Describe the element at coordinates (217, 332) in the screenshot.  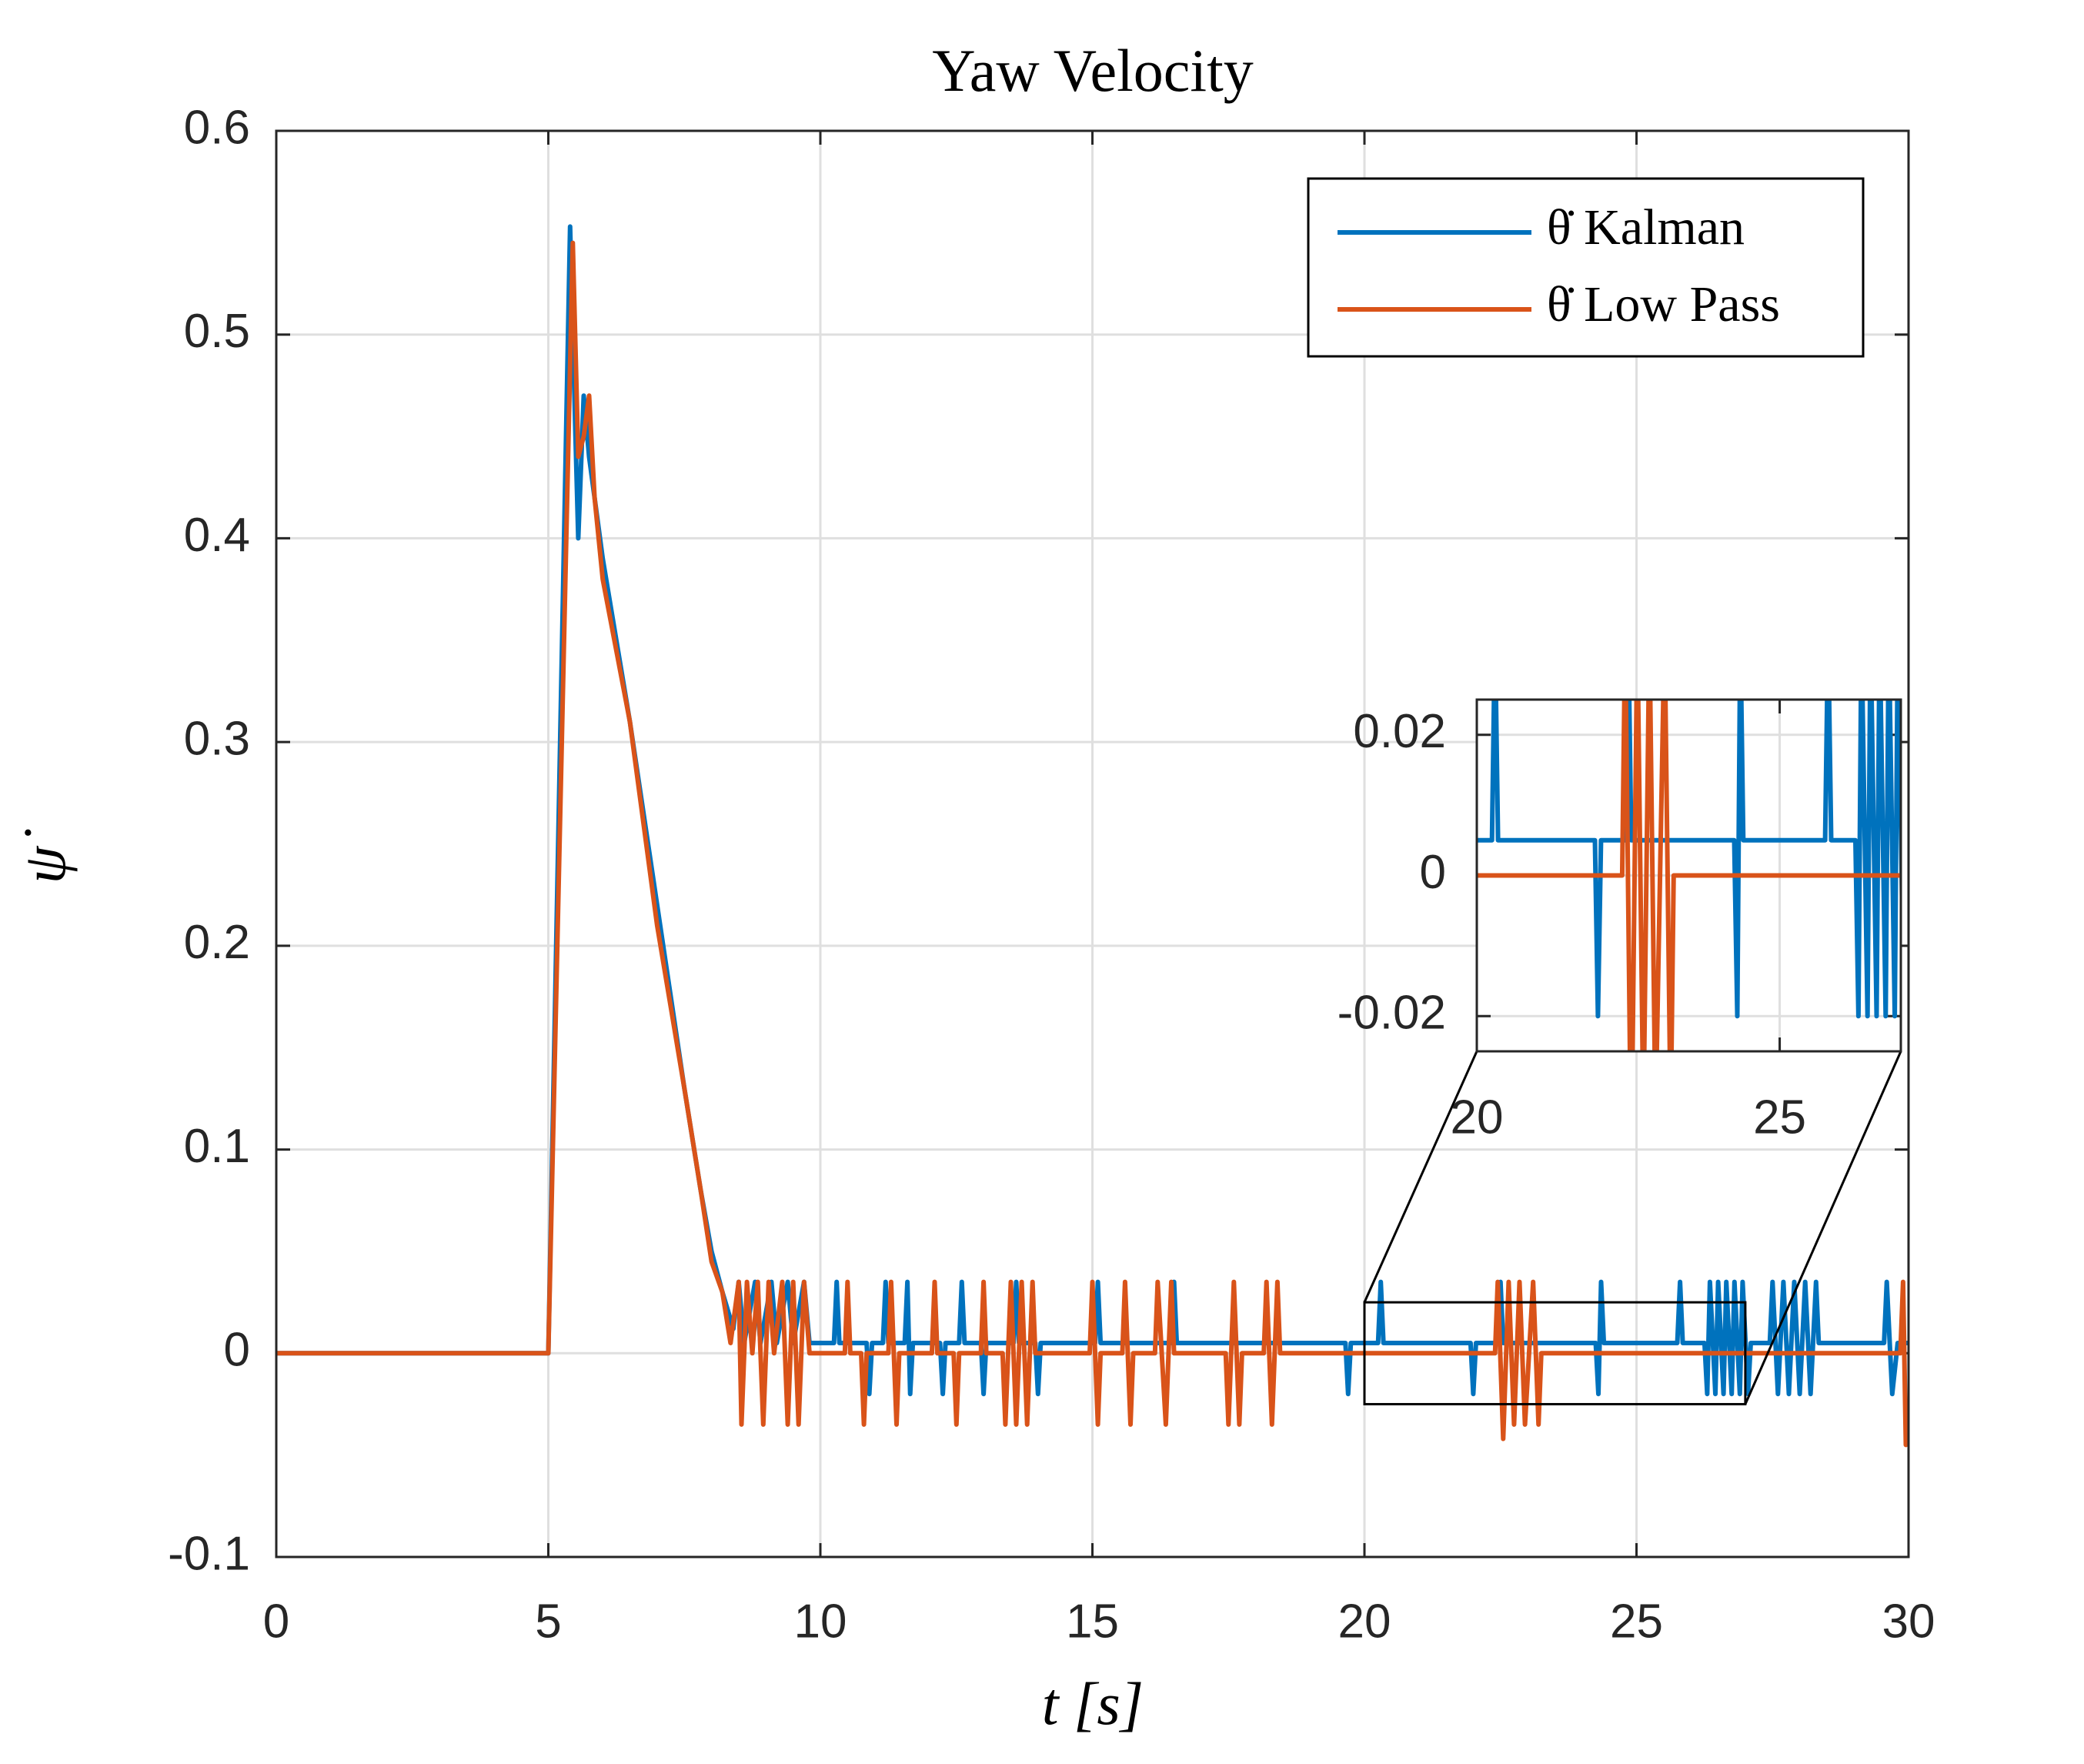
I see `y-tick-label: 0.5` at that location.